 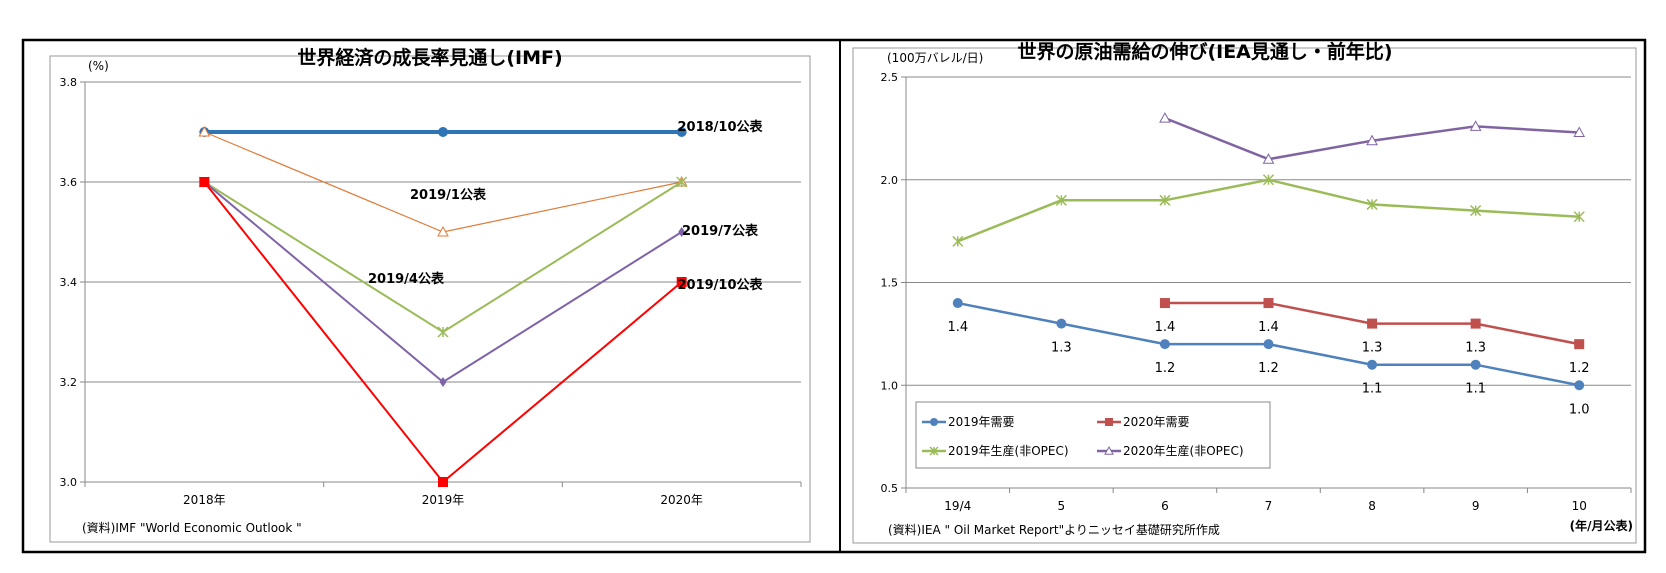 I want to click on x-tick-label: 2019年, so click(x=443, y=500).